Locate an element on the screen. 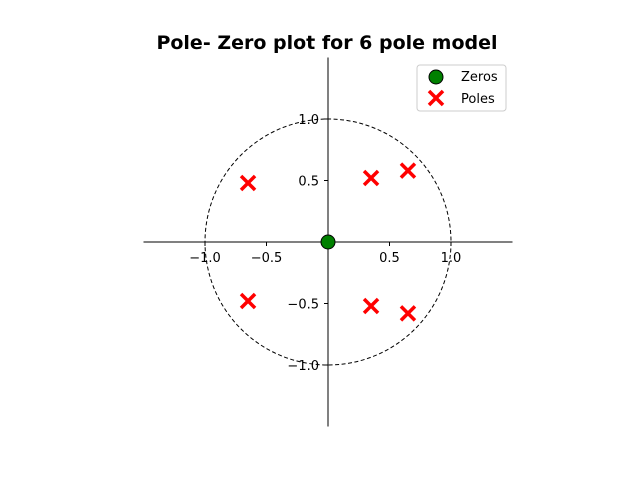 This screenshot has height=480, width=640. chart-title: Pole- Zero plot for 6 pole model is located at coordinates (326, 43).